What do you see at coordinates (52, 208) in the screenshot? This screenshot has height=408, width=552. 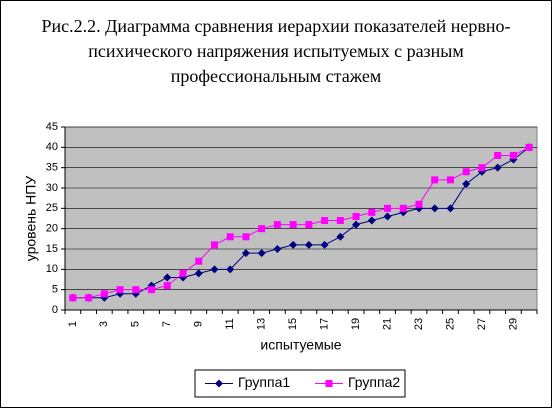 I see `y-tick-label: 25` at bounding box center [52, 208].